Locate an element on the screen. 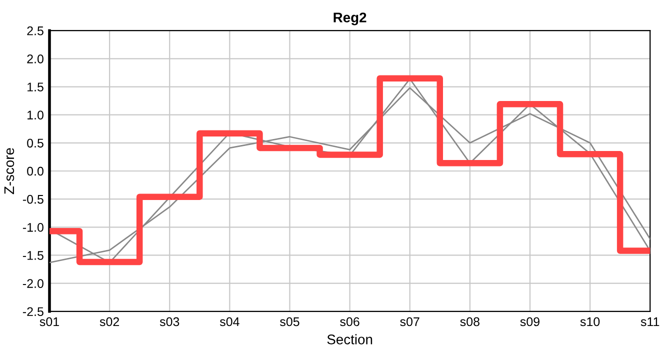  x-tick-label: s01 is located at coordinates (49, 321).